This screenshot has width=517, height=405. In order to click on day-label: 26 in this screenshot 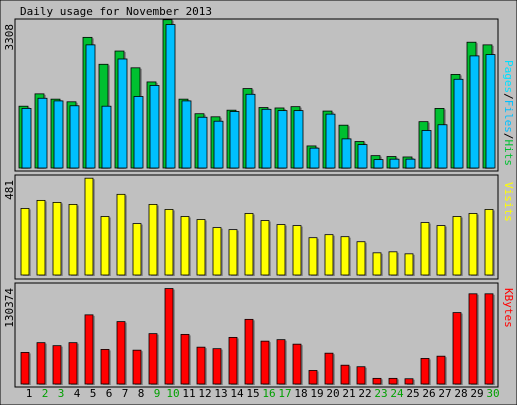, I will do `click(428, 393)`.